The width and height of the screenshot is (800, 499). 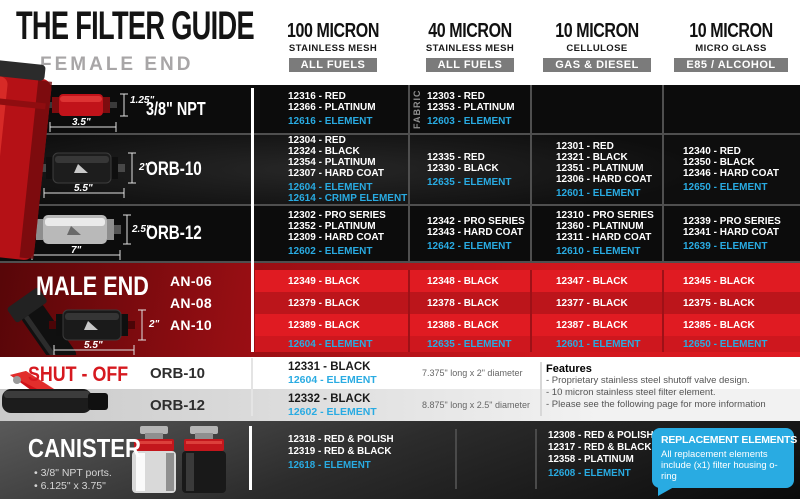 I want to click on parts-list: 12316 - RED 12366 - PLATINUM, so click(x=348, y=102).